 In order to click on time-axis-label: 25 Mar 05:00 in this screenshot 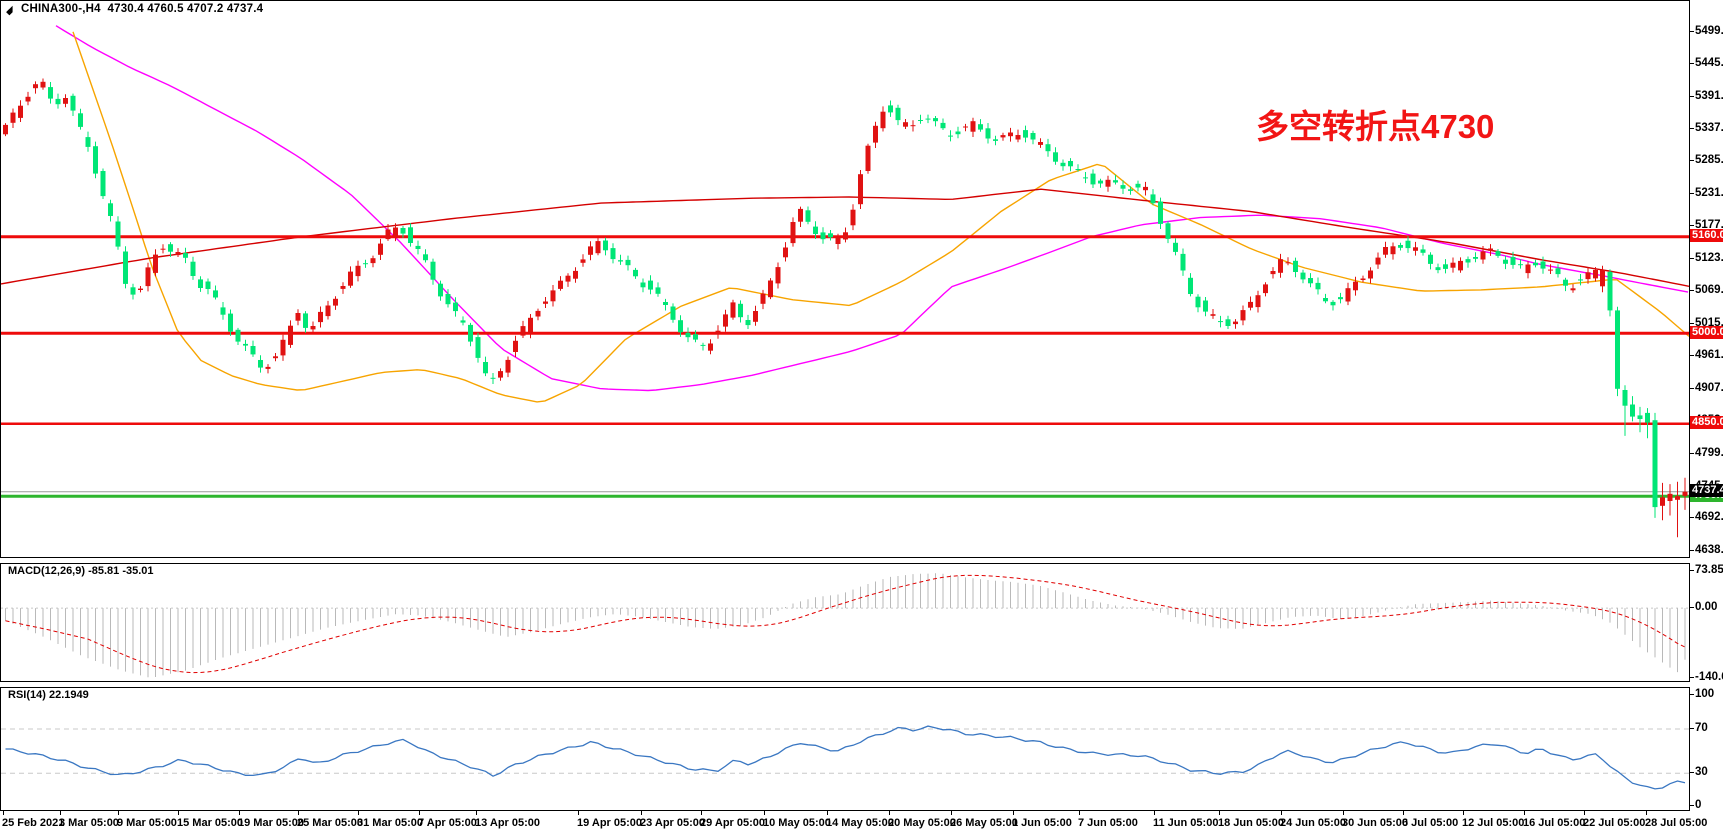, I will do `click(330, 823)`.